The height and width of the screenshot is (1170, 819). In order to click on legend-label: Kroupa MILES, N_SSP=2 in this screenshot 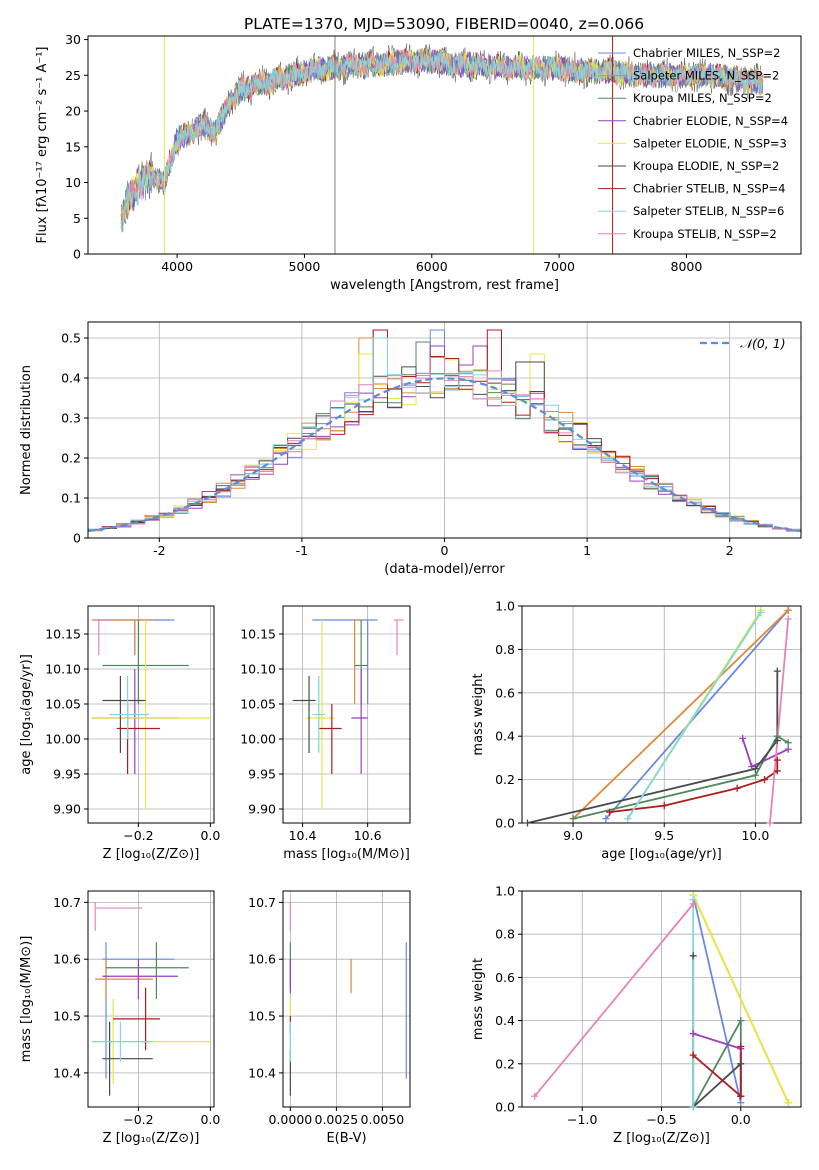, I will do `click(702, 98)`.